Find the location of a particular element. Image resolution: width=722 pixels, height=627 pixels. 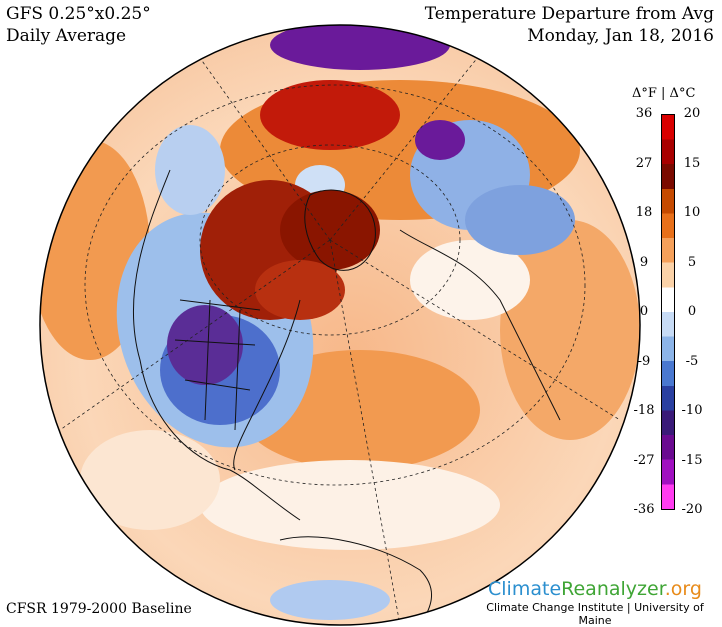

legend-tick-celsius: -5 is located at coordinates (692, 361).